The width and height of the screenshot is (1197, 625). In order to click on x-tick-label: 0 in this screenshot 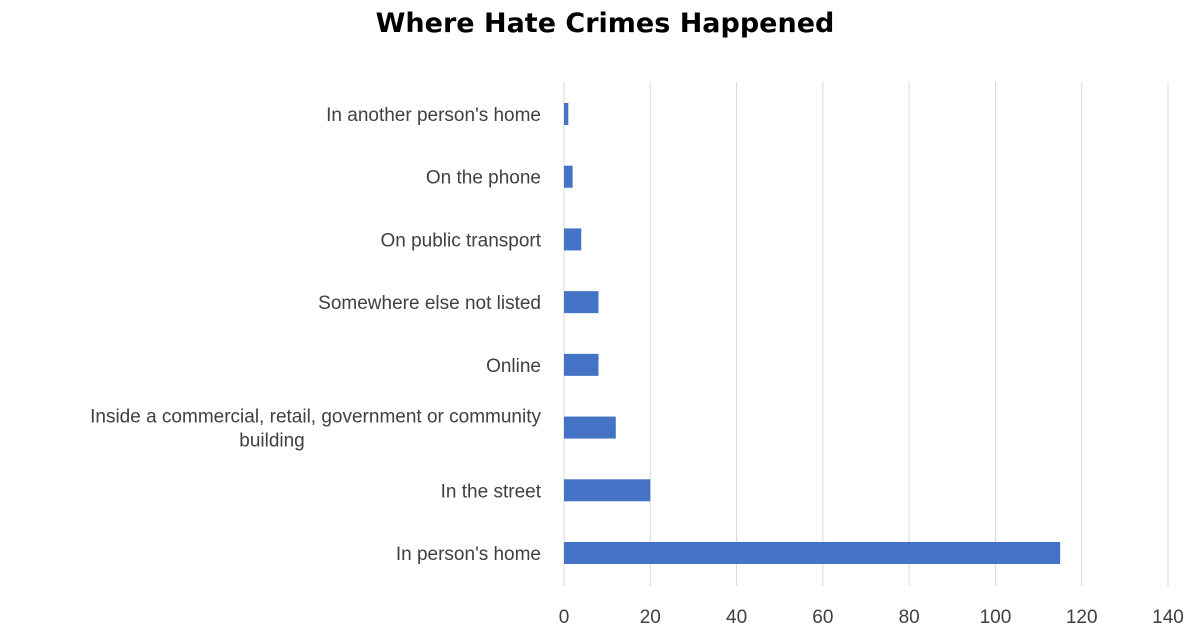, I will do `click(564, 616)`.